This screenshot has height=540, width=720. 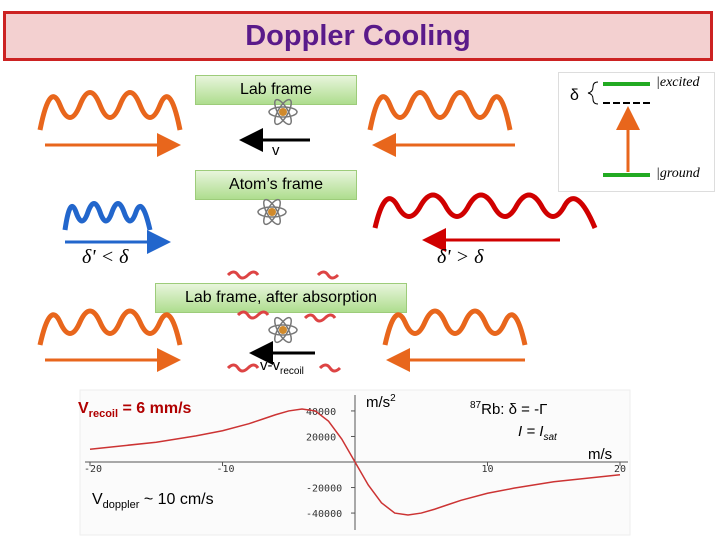 I want to click on x-tick-label: -20, so click(x=93, y=469).